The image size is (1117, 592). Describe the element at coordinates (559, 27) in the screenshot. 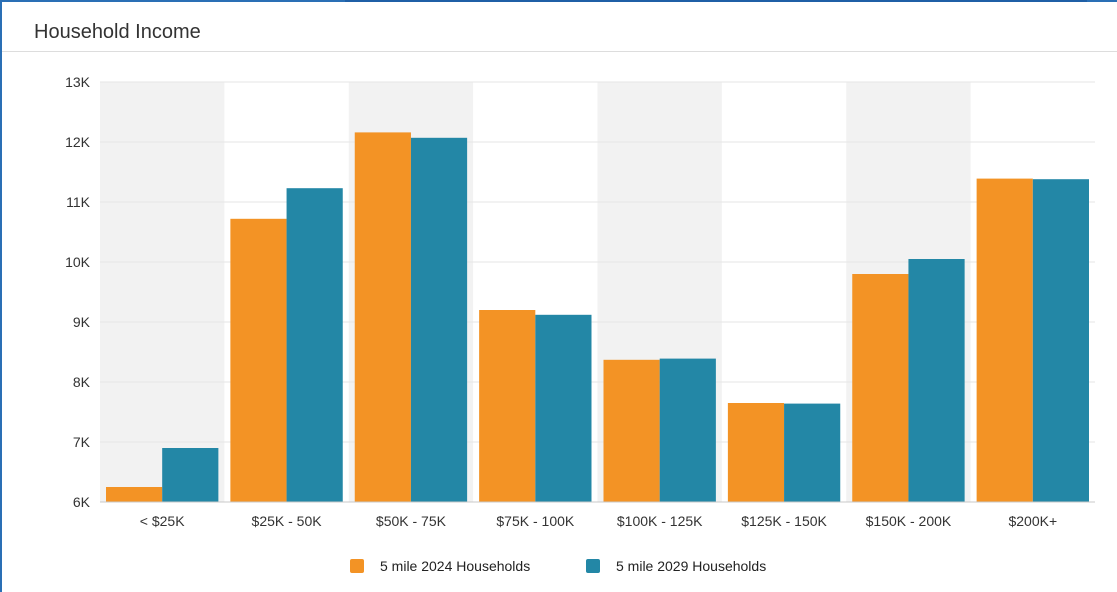

I see `panel-header: Household Income` at that location.